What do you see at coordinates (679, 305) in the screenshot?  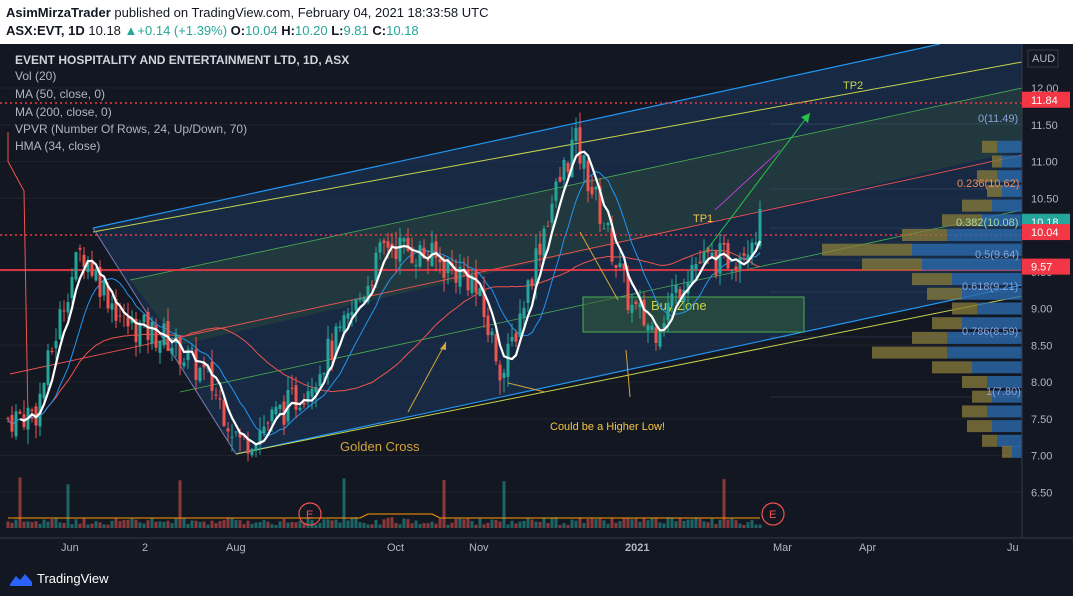 I see `buy-zone-label: Buy Zone` at bounding box center [679, 305].